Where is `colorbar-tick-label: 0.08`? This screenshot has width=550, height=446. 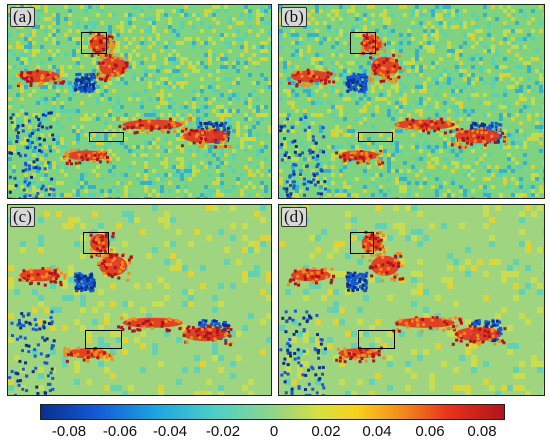
colorbar-tick-label: 0.08 is located at coordinates (482, 431).